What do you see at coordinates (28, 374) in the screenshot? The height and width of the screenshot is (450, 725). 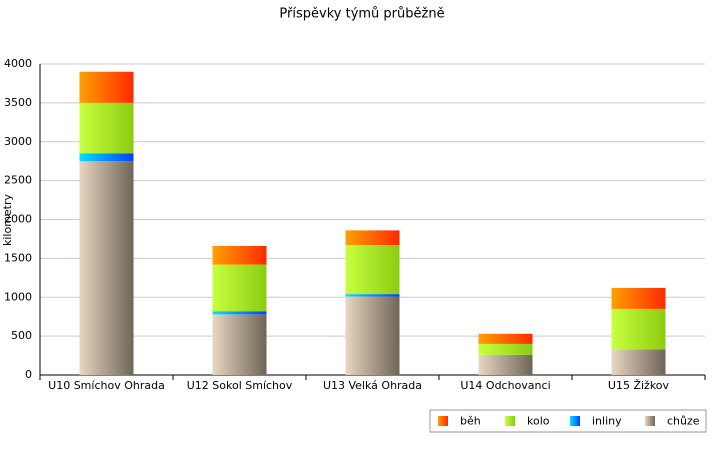 I see `y-tick-label: 0` at bounding box center [28, 374].